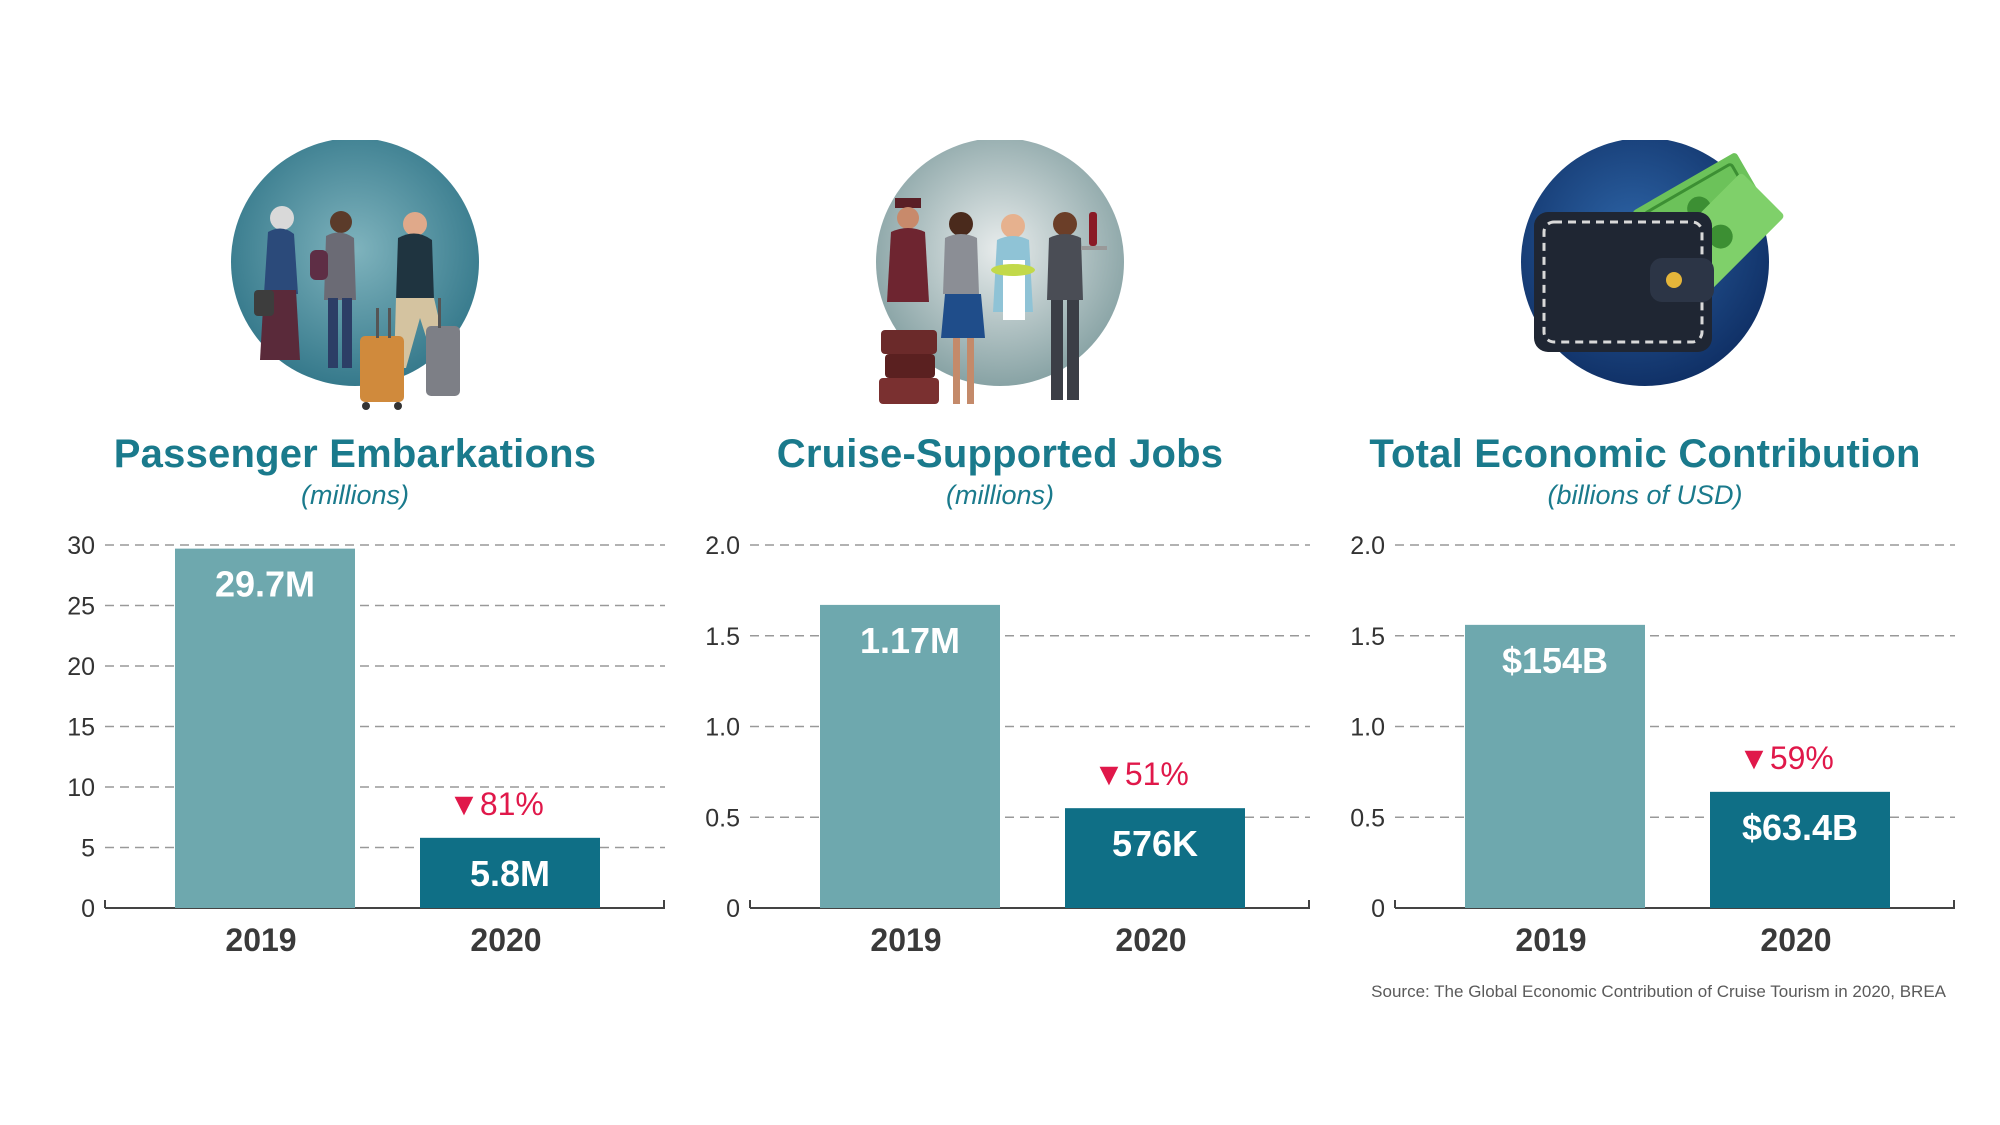  Describe the element at coordinates (1786, 758) in the screenshot. I see `percent-change-label: ▼59%` at that location.